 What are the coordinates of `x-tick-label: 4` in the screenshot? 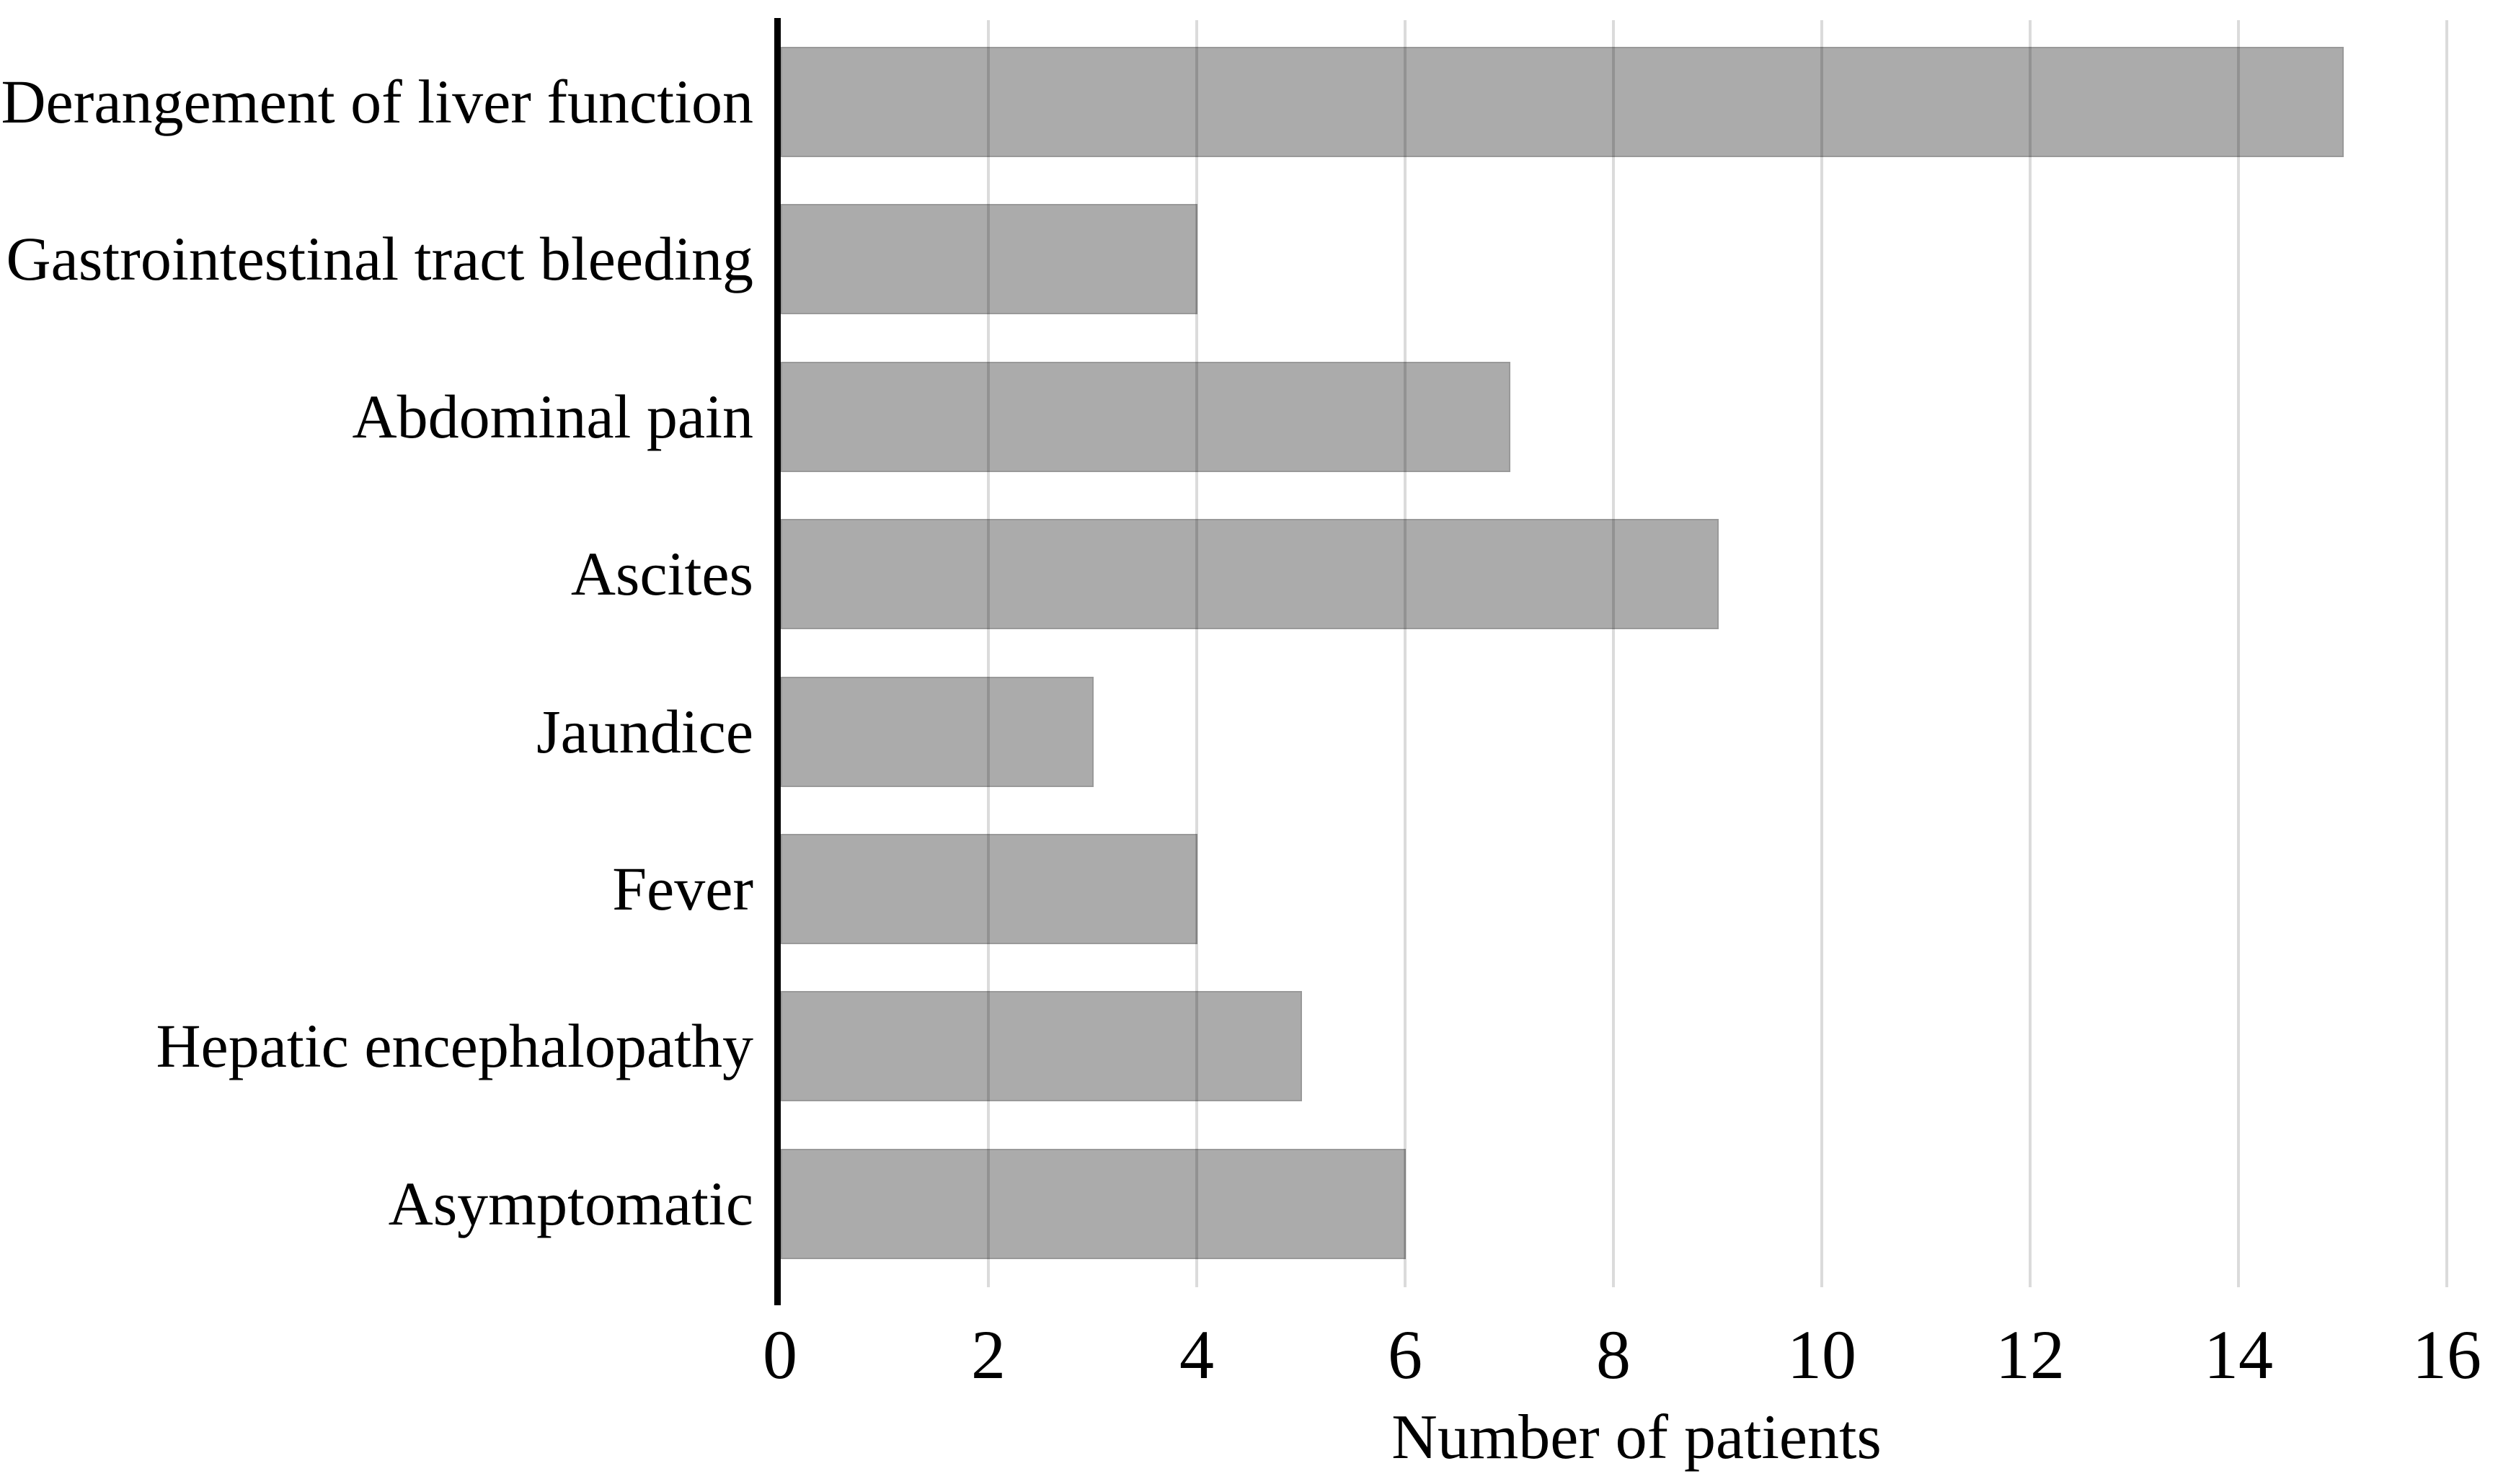 It's located at (1196, 1354).